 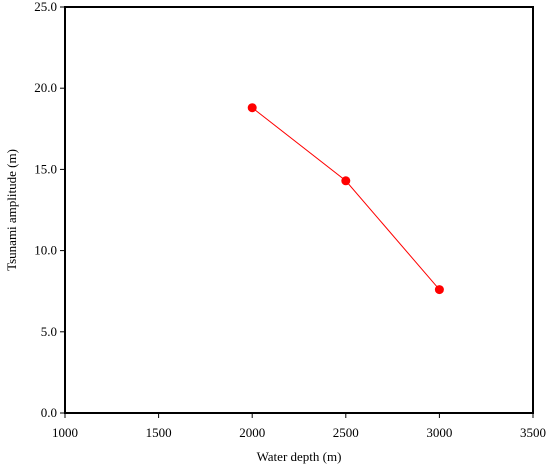 I want to click on x-tick-label: 3500, so click(x=533, y=432).